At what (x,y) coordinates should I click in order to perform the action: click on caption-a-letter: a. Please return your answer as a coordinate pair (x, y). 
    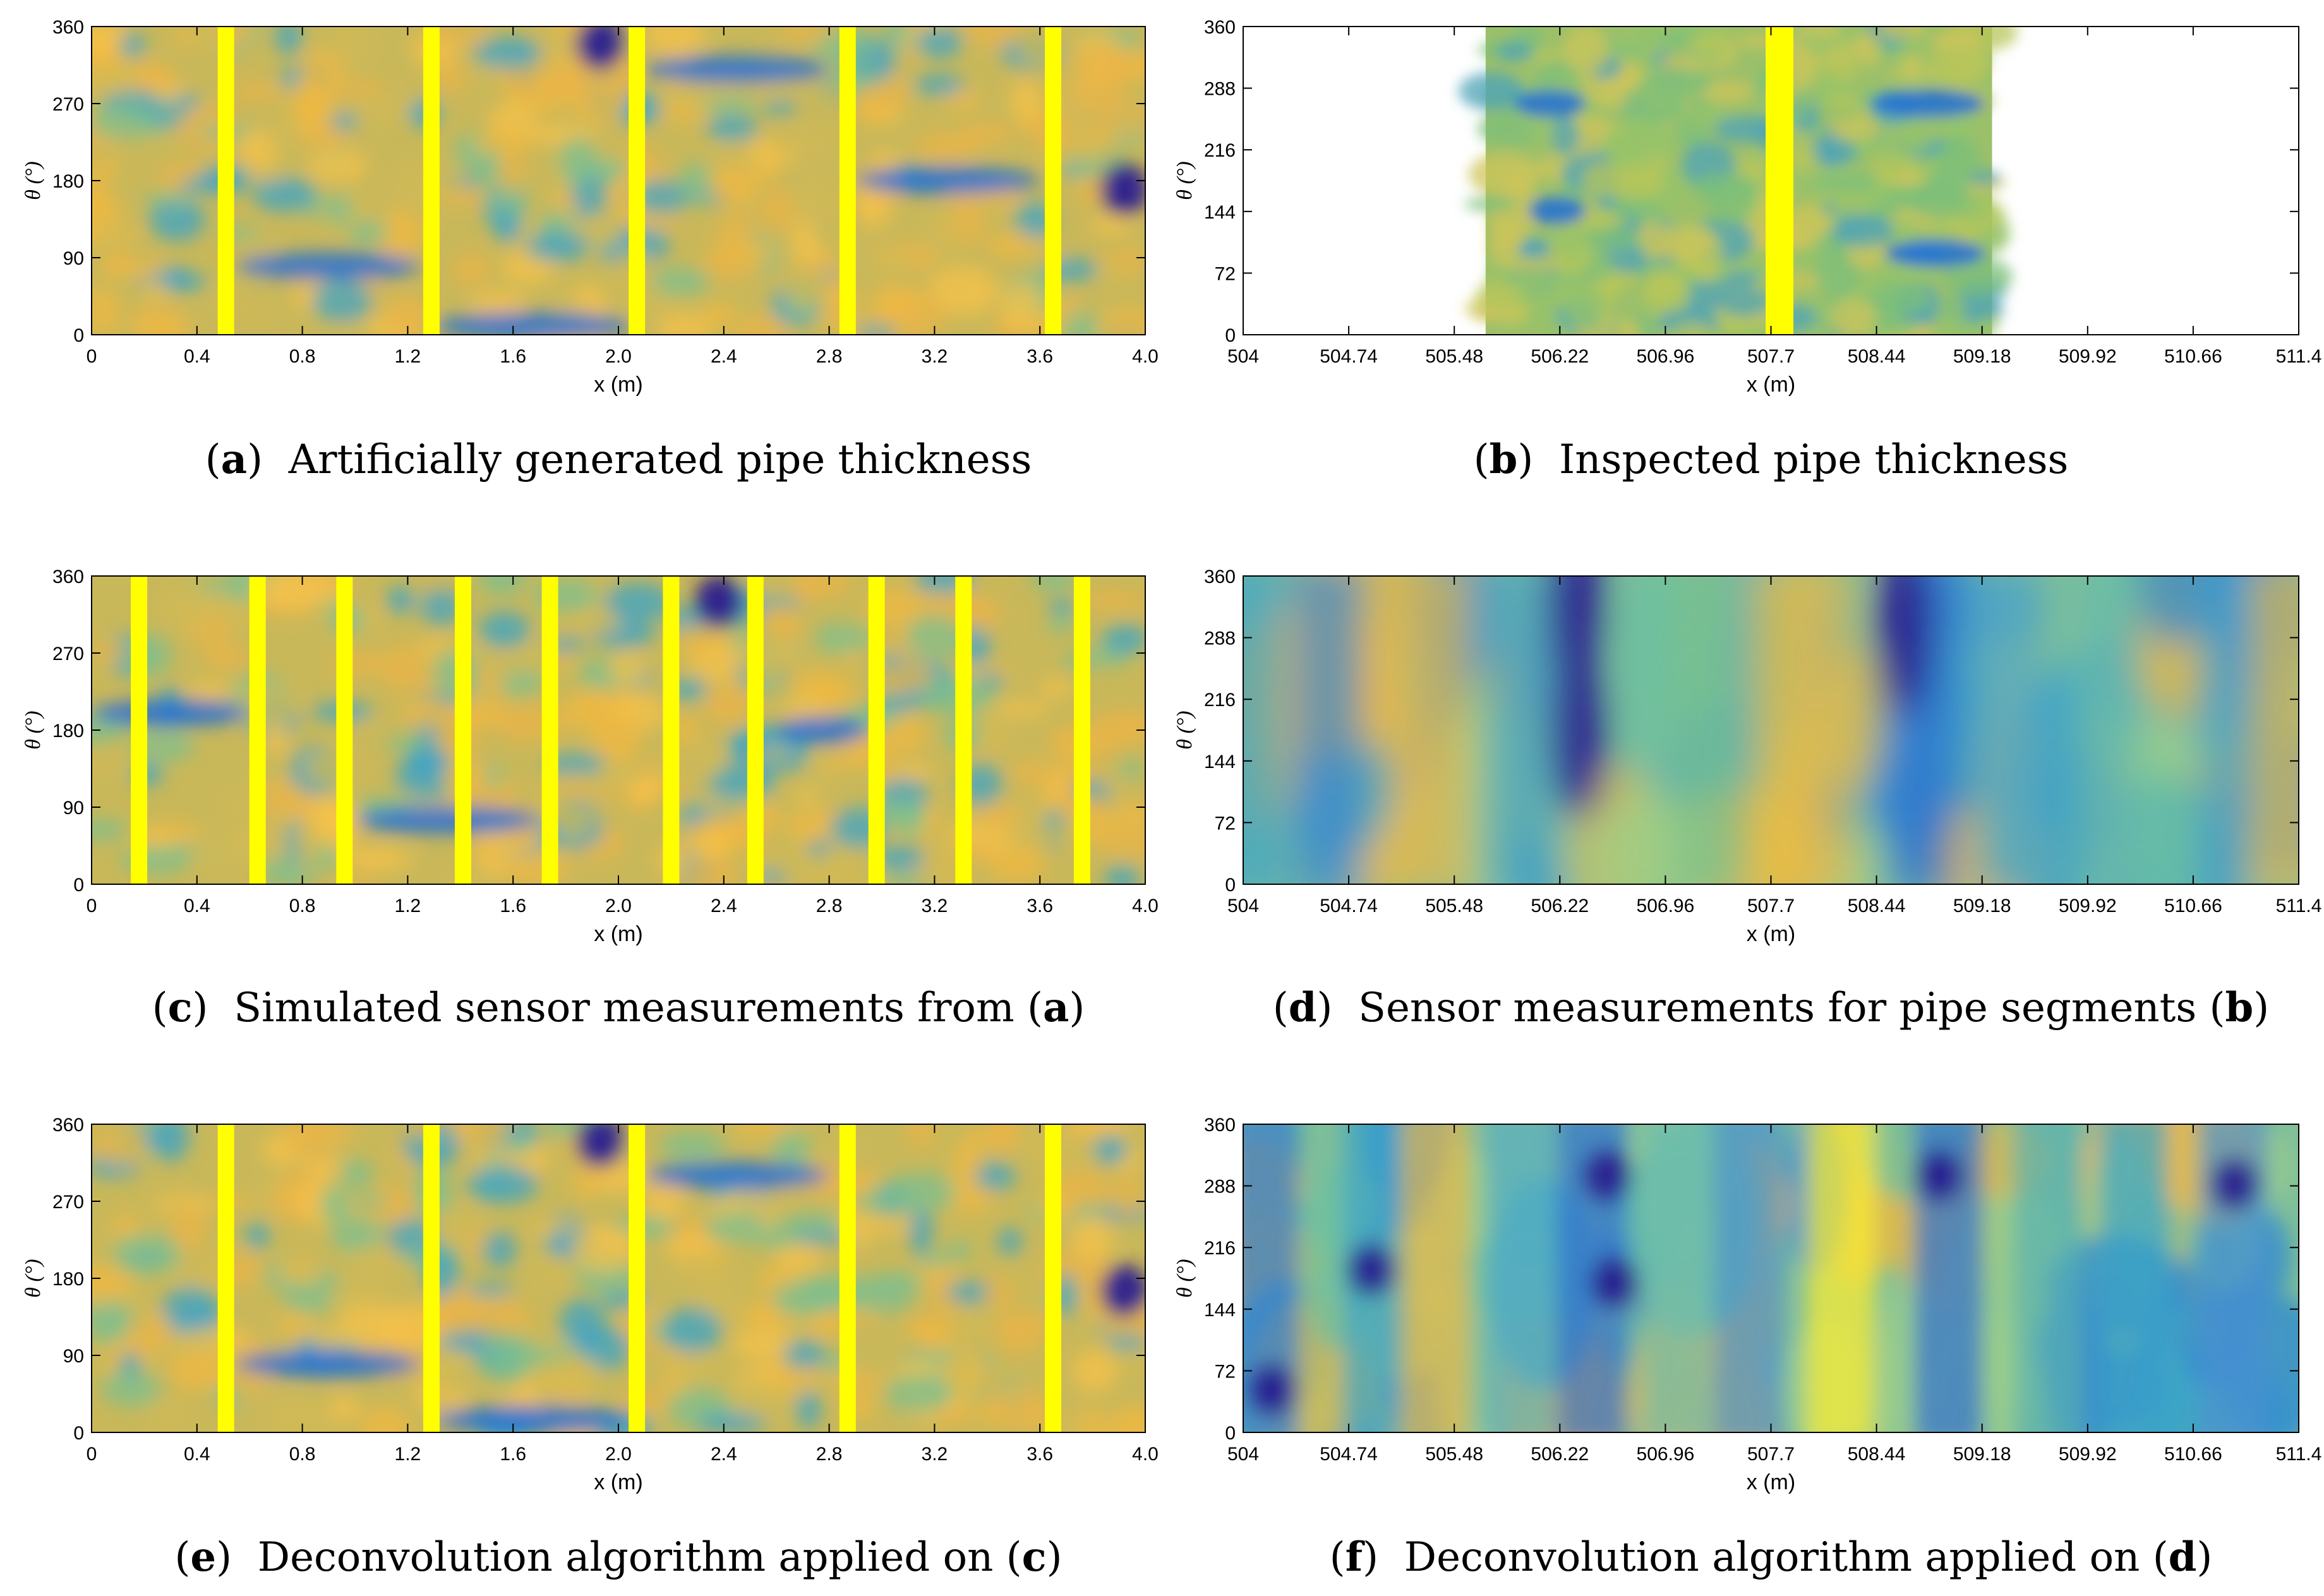
    Looking at the image, I should click on (234, 459).